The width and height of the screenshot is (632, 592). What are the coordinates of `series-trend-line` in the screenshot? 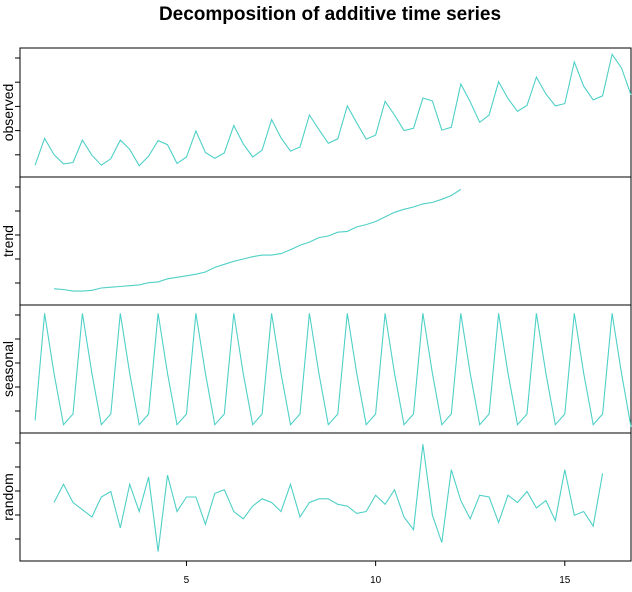 It's located at (257, 240).